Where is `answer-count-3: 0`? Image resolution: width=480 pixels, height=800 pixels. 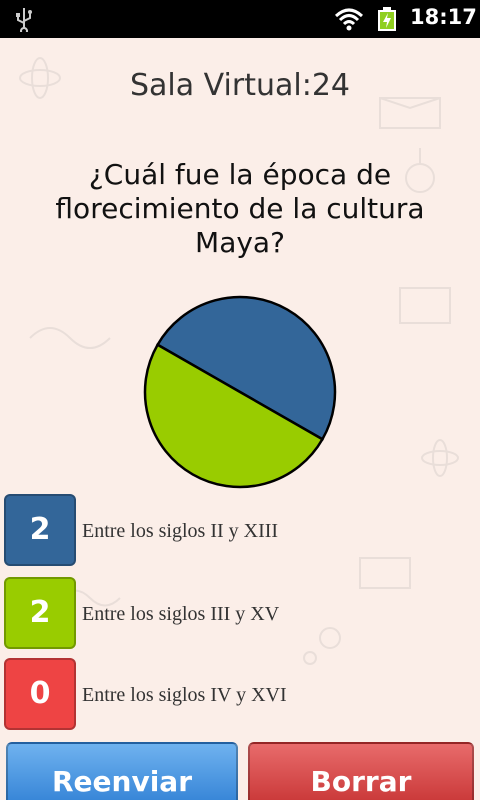
answer-count-3: 0 is located at coordinates (40, 694).